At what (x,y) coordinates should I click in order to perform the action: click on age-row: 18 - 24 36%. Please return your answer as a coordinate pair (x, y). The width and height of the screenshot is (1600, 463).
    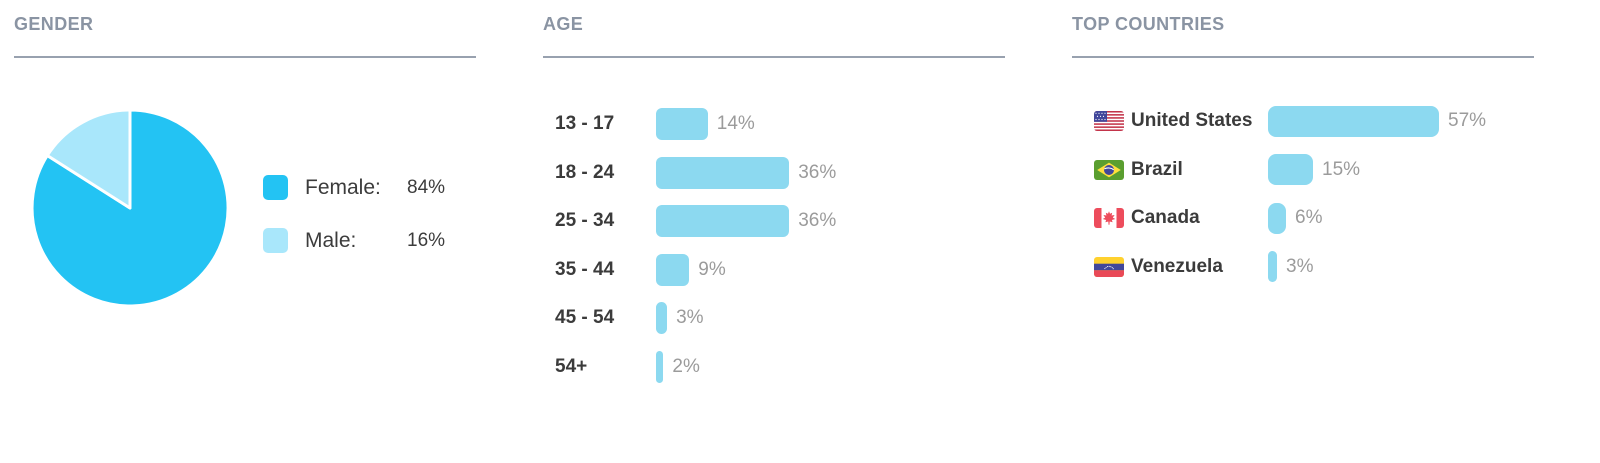
    Looking at the image, I should click on (695, 173).